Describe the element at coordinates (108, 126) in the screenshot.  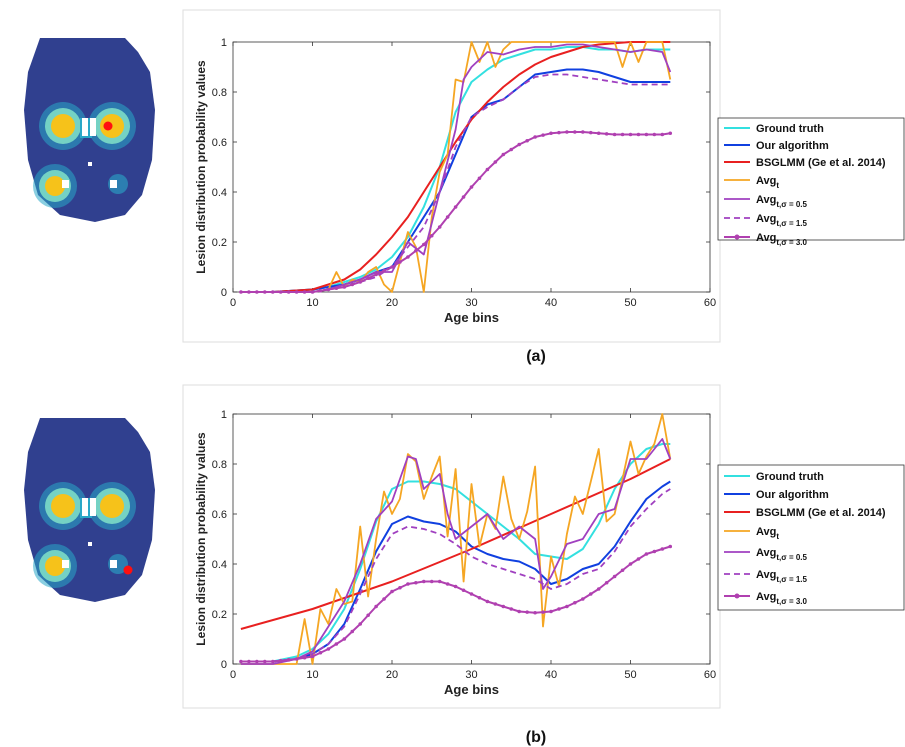
I see `marker-dot` at that location.